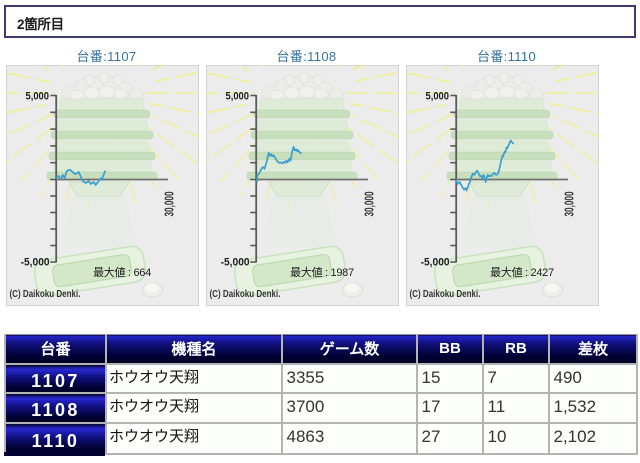 The width and height of the screenshot is (640, 463). What do you see at coordinates (122, 272) in the screenshot?
I see `svg-text: 最大値 : 664` at bounding box center [122, 272].